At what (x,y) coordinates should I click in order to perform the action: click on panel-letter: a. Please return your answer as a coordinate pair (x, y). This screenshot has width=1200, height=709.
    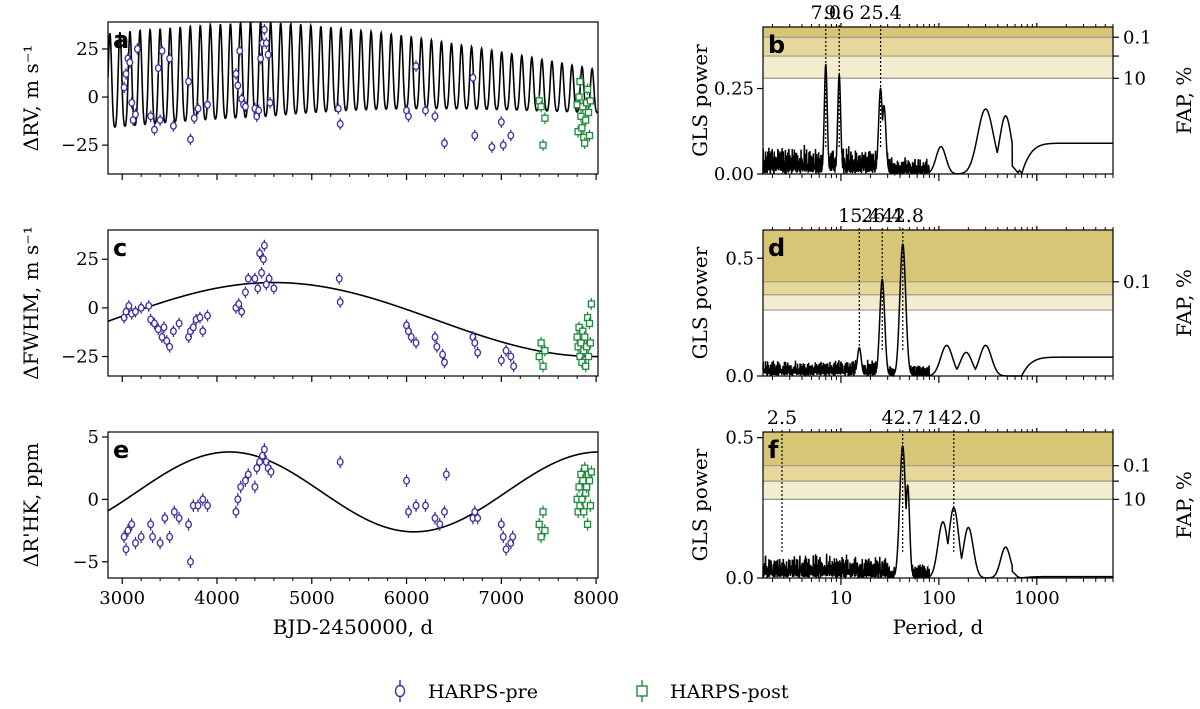
    Looking at the image, I should click on (121, 40).